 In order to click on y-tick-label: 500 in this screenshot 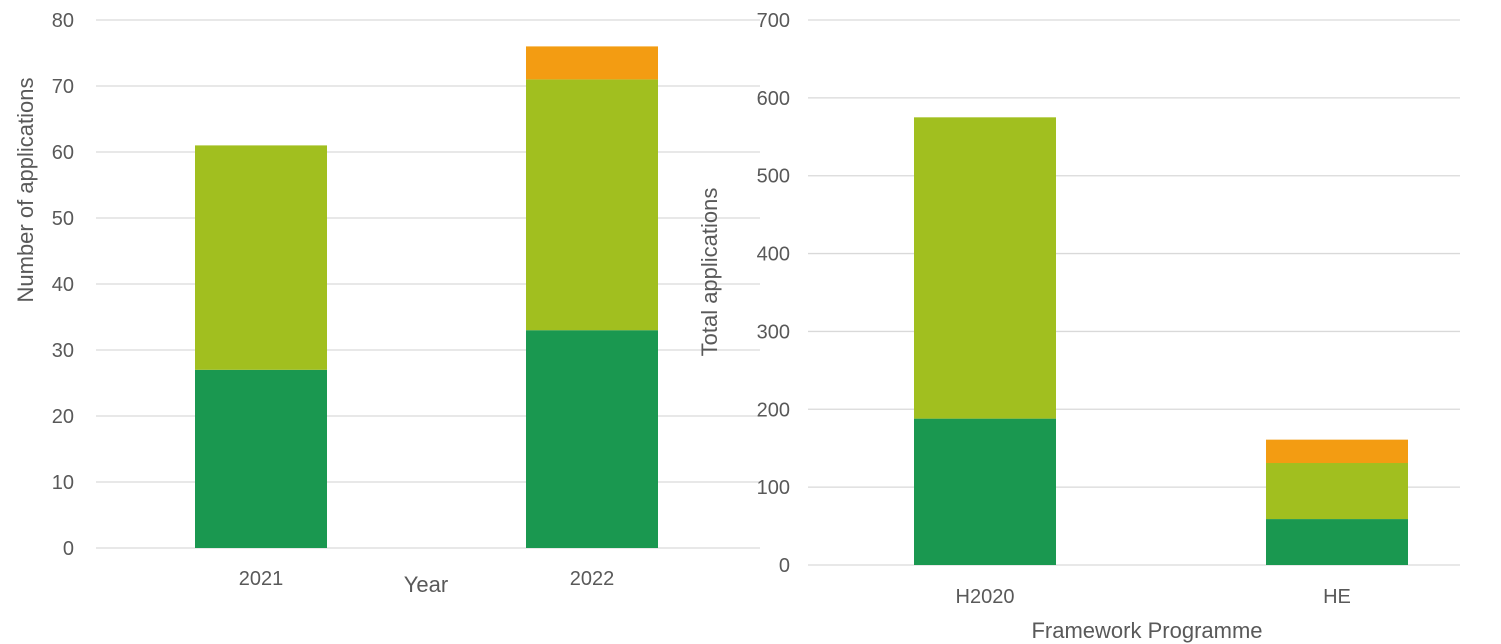, I will do `click(773, 177)`.